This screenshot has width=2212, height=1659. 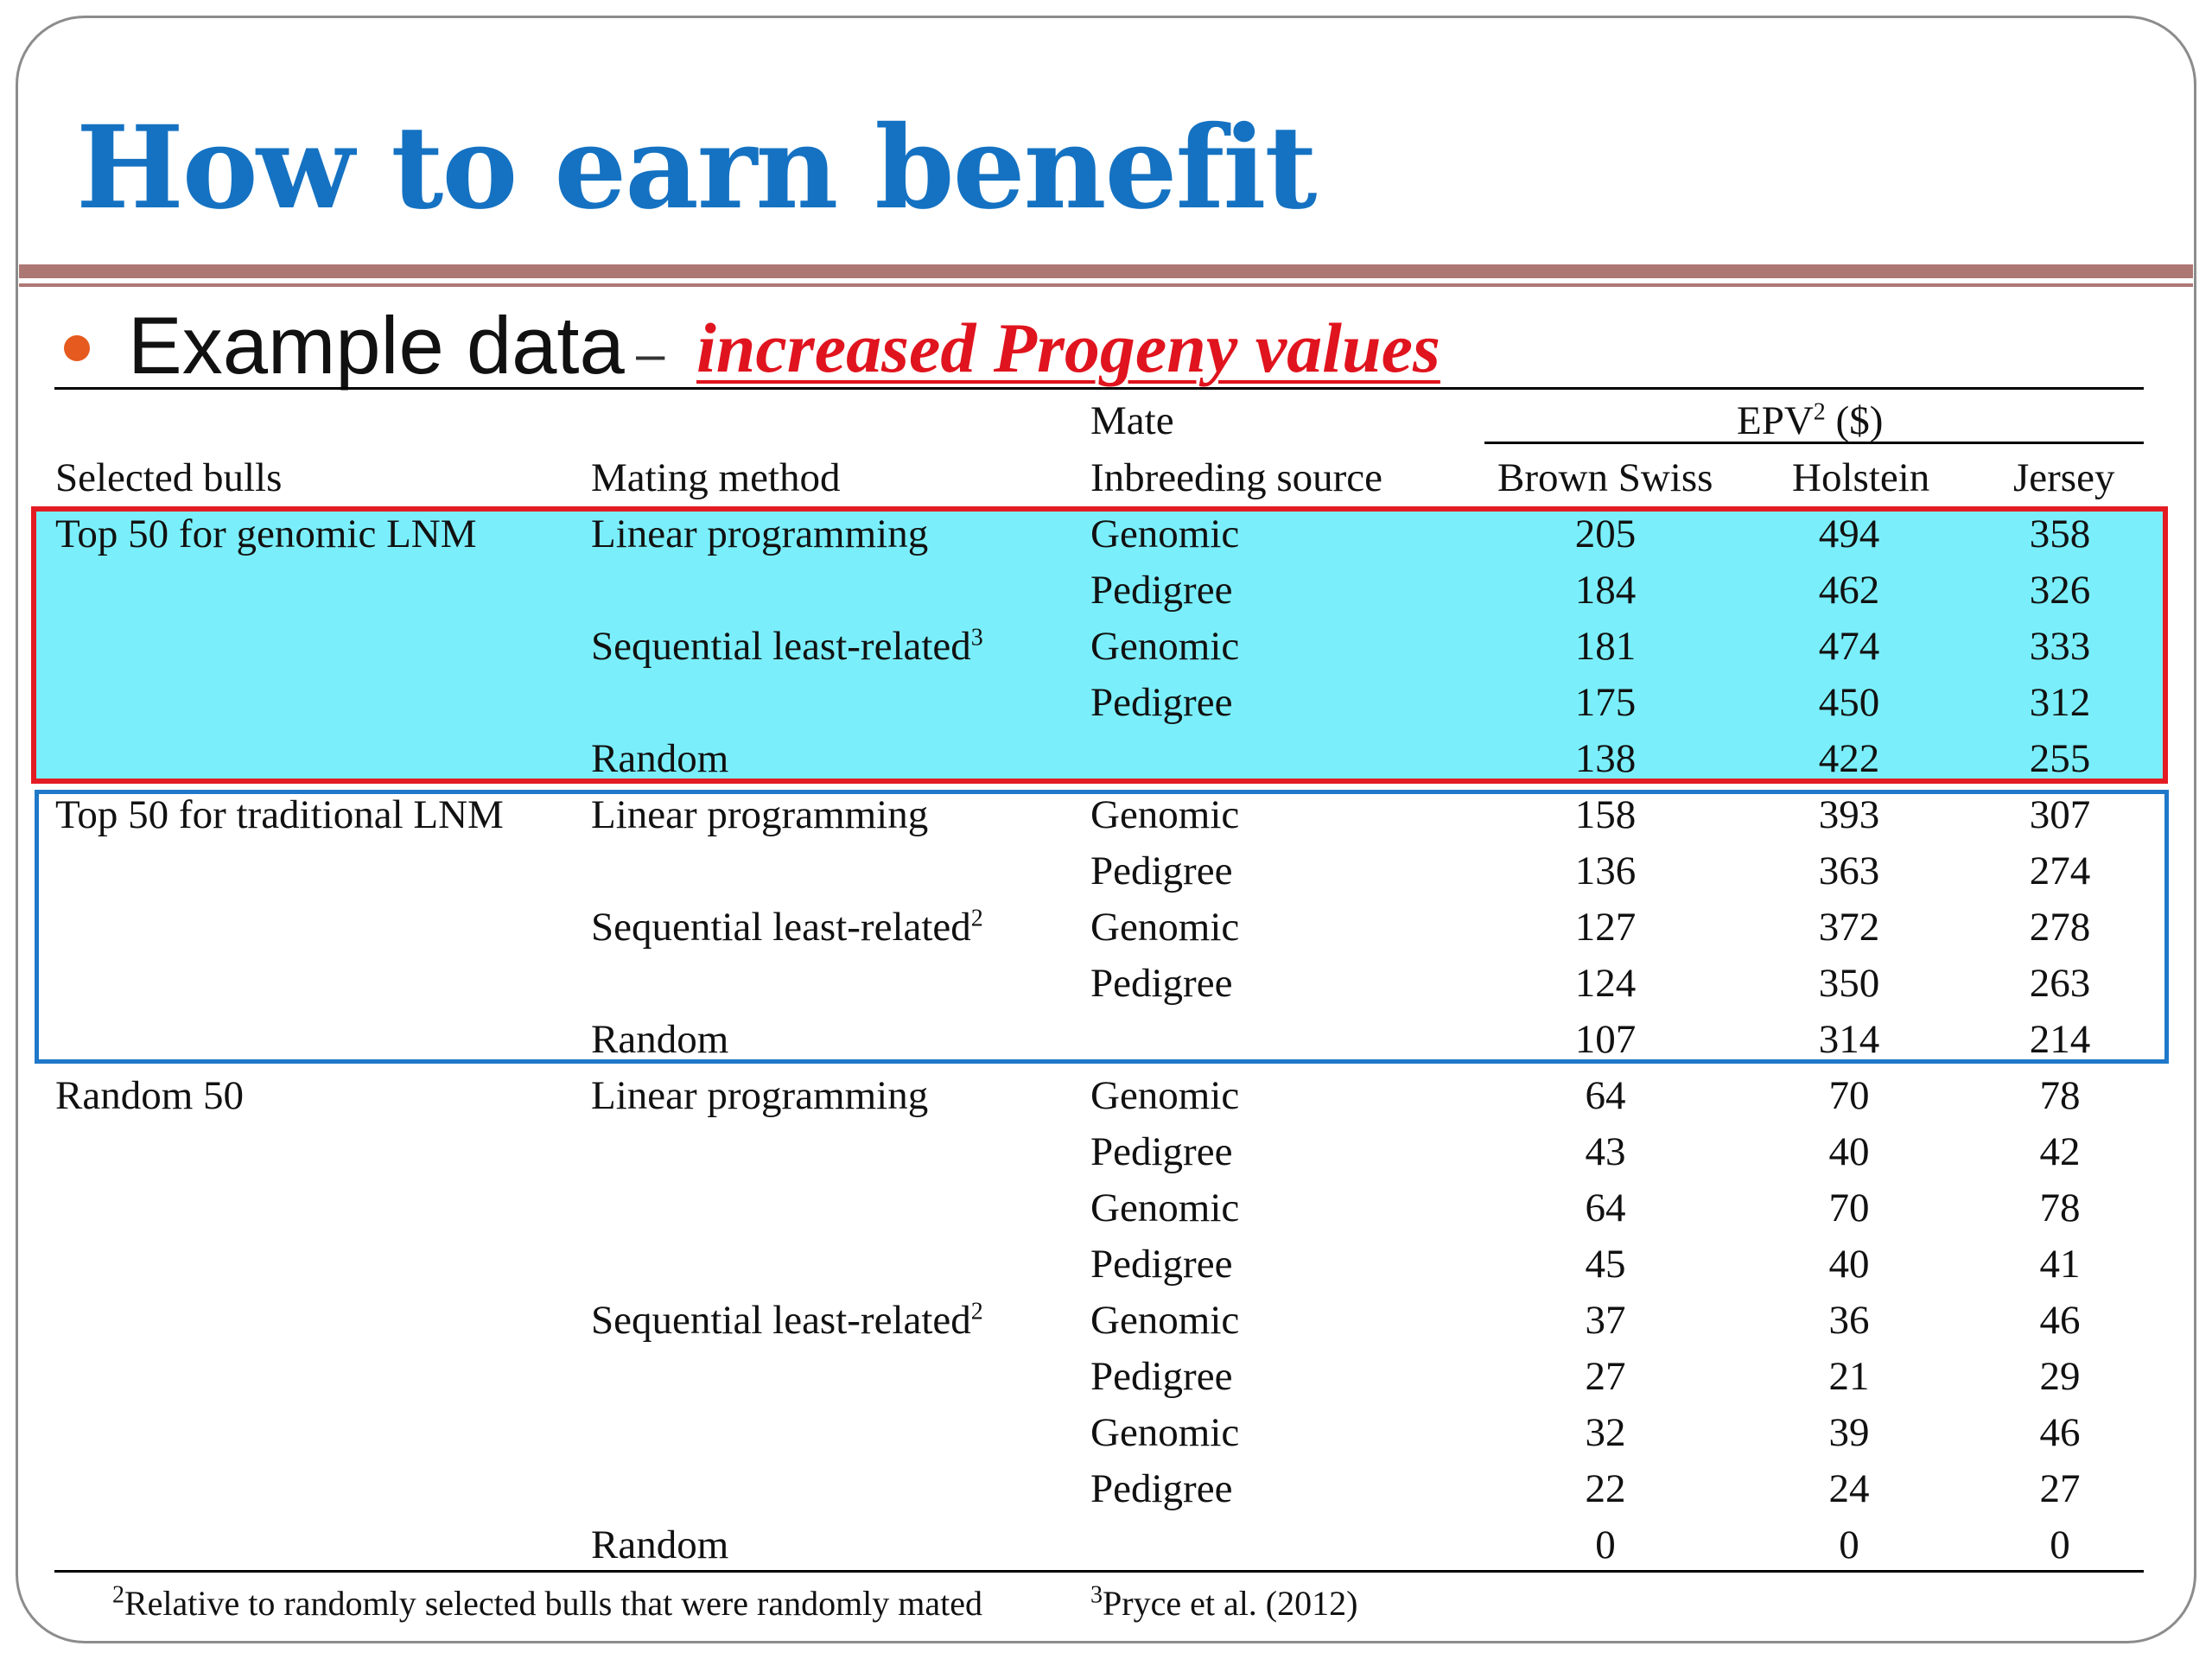 I want to click on cell-brown-swiss: 107, so click(x=1605, y=1039).